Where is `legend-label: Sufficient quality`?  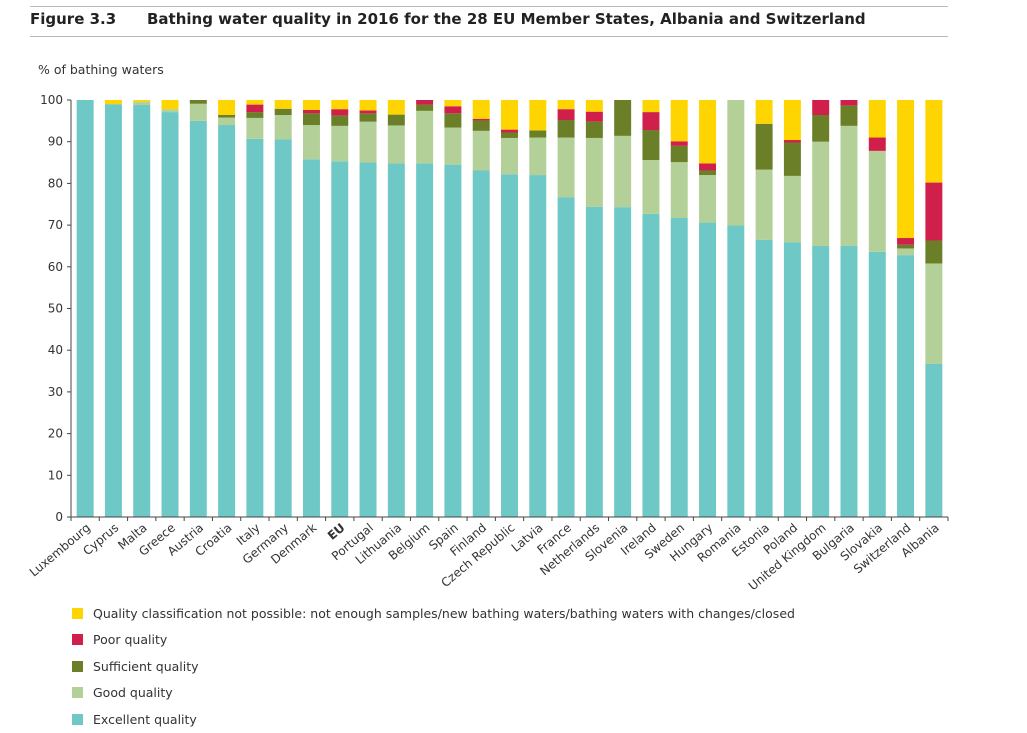 legend-label: Sufficient quality is located at coordinates (146, 666).